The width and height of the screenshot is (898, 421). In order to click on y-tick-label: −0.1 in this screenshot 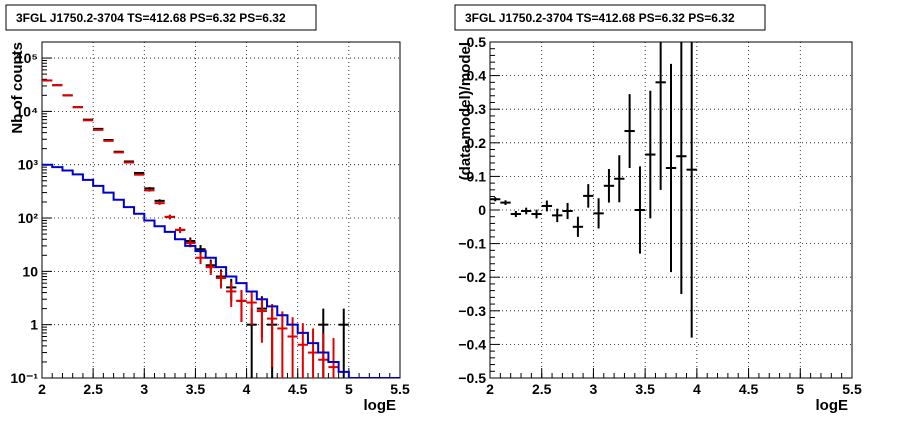, I will do `click(472, 244)`.